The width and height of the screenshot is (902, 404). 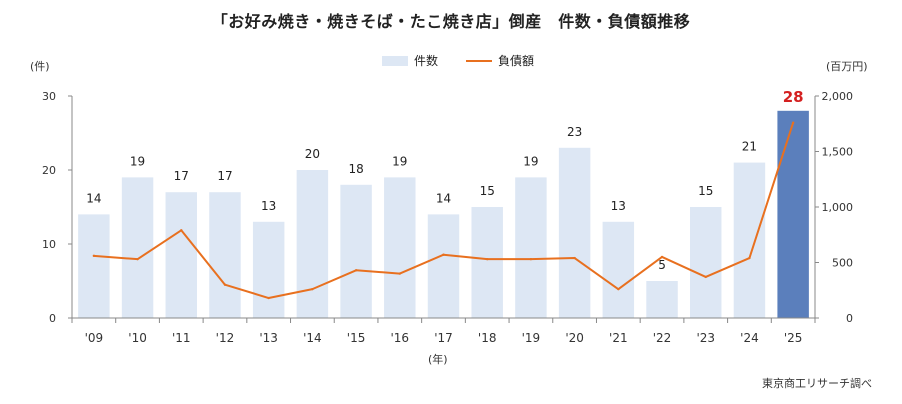 What do you see at coordinates (426, 61) in the screenshot?
I see `legend-label-bar: 件数` at bounding box center [426, 61].